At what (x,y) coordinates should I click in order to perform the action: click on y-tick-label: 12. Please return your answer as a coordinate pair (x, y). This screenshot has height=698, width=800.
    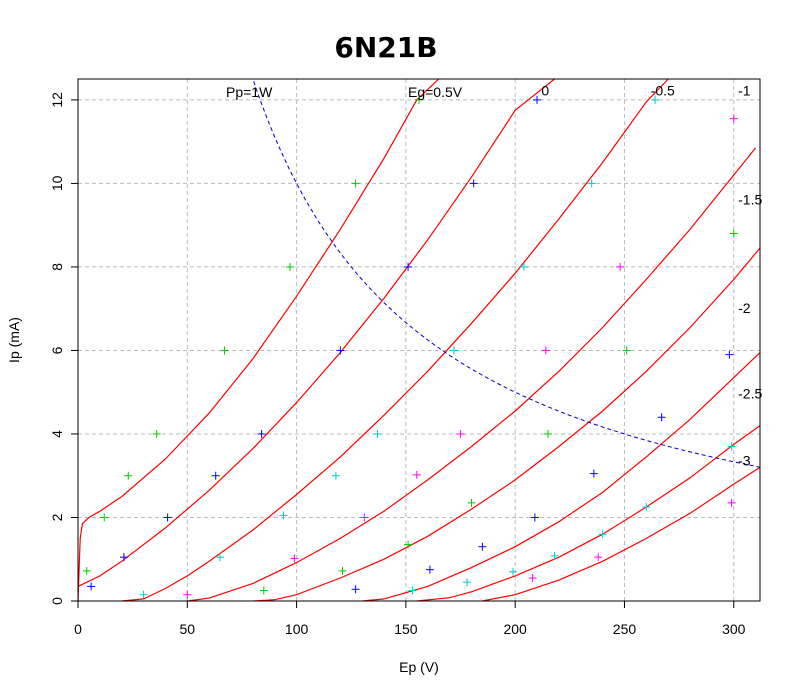
    Looking at the image, I should click on (57, 100).